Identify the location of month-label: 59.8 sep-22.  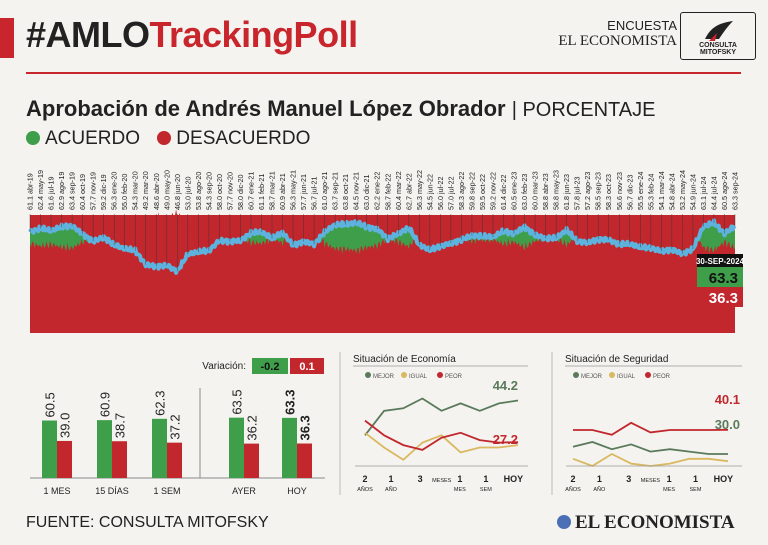
(471, 191).